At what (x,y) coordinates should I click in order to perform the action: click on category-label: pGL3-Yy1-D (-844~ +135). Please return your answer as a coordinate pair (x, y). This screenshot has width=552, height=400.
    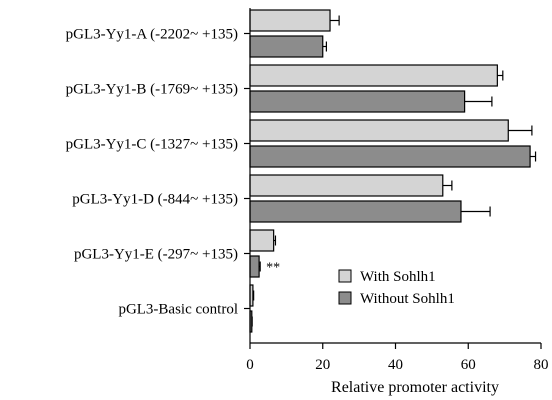
    Looking at the image, I should click on (155, 200).